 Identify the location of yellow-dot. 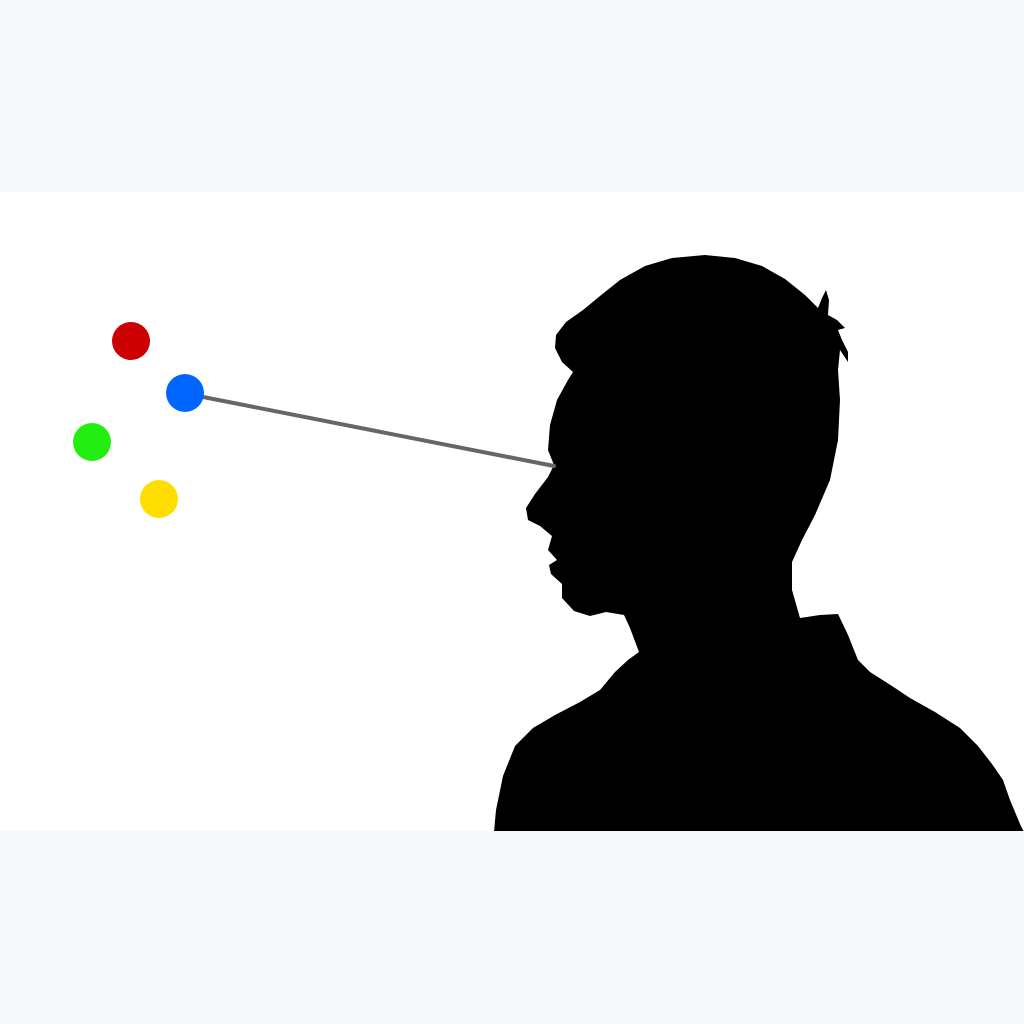
(159, 499).